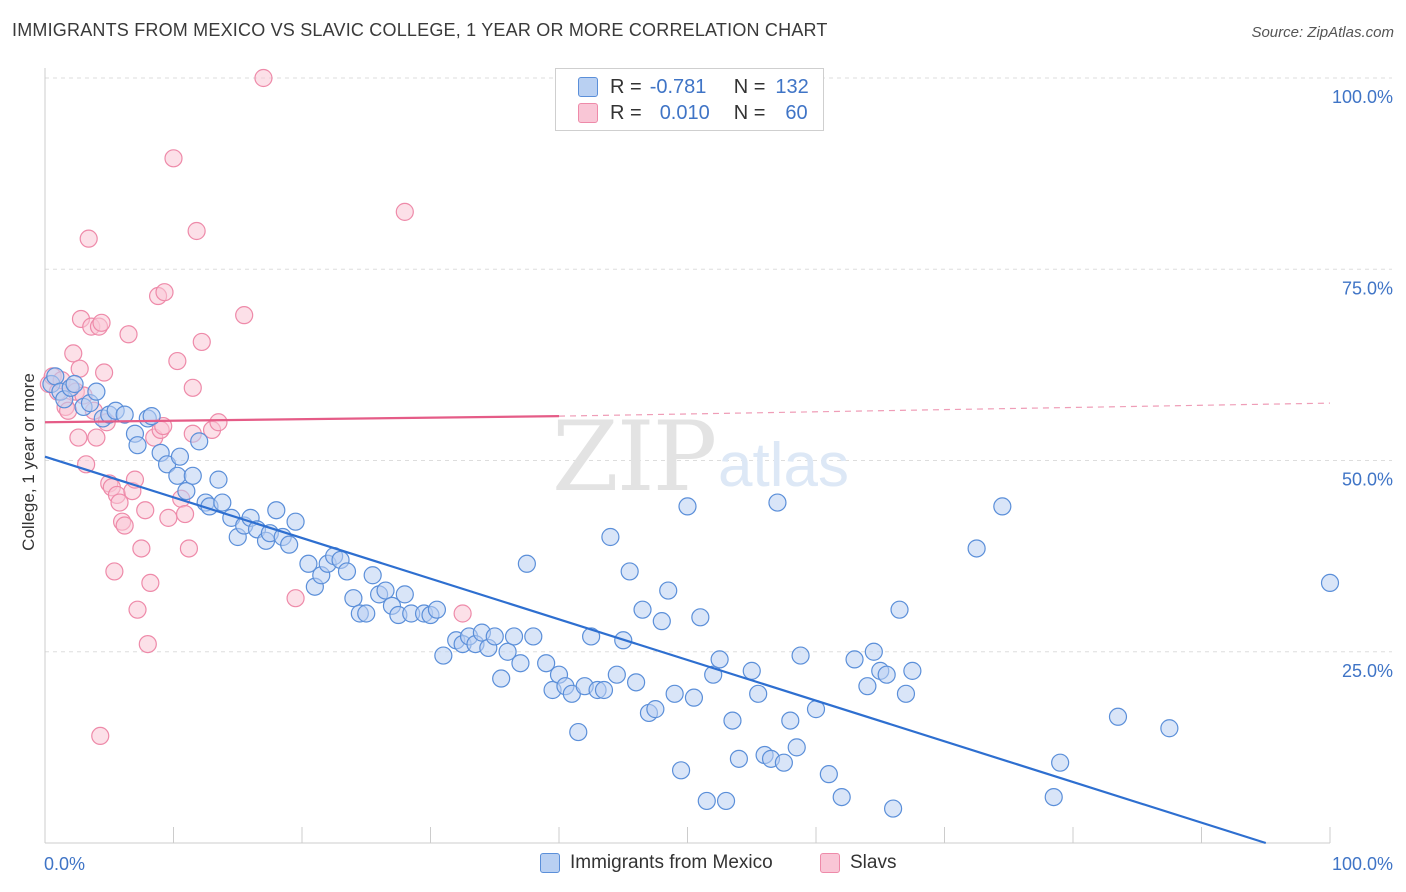 The height and width of the screenshot is (892, 1406). What do you see at coordinates (302, 419) in the screenshot?
I see `slavs-trend-line` at bounding box center [302, 419].